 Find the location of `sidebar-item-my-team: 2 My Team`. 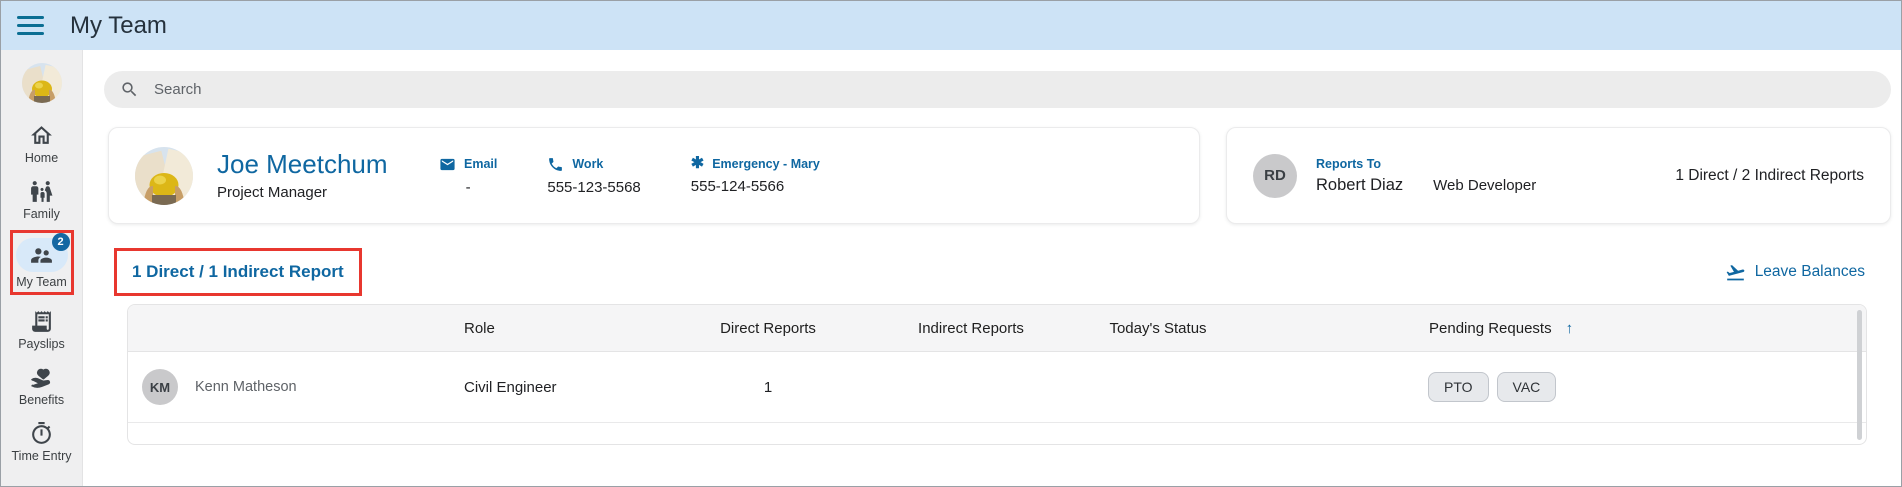

sidebar-item-my-team: 2 My Team is located at coordinates (42, 261).